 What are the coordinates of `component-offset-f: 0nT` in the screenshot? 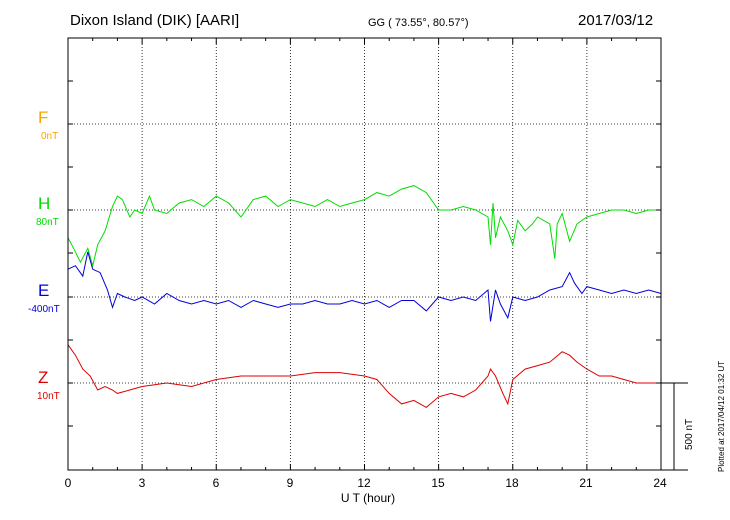 It's located at (50, 136).